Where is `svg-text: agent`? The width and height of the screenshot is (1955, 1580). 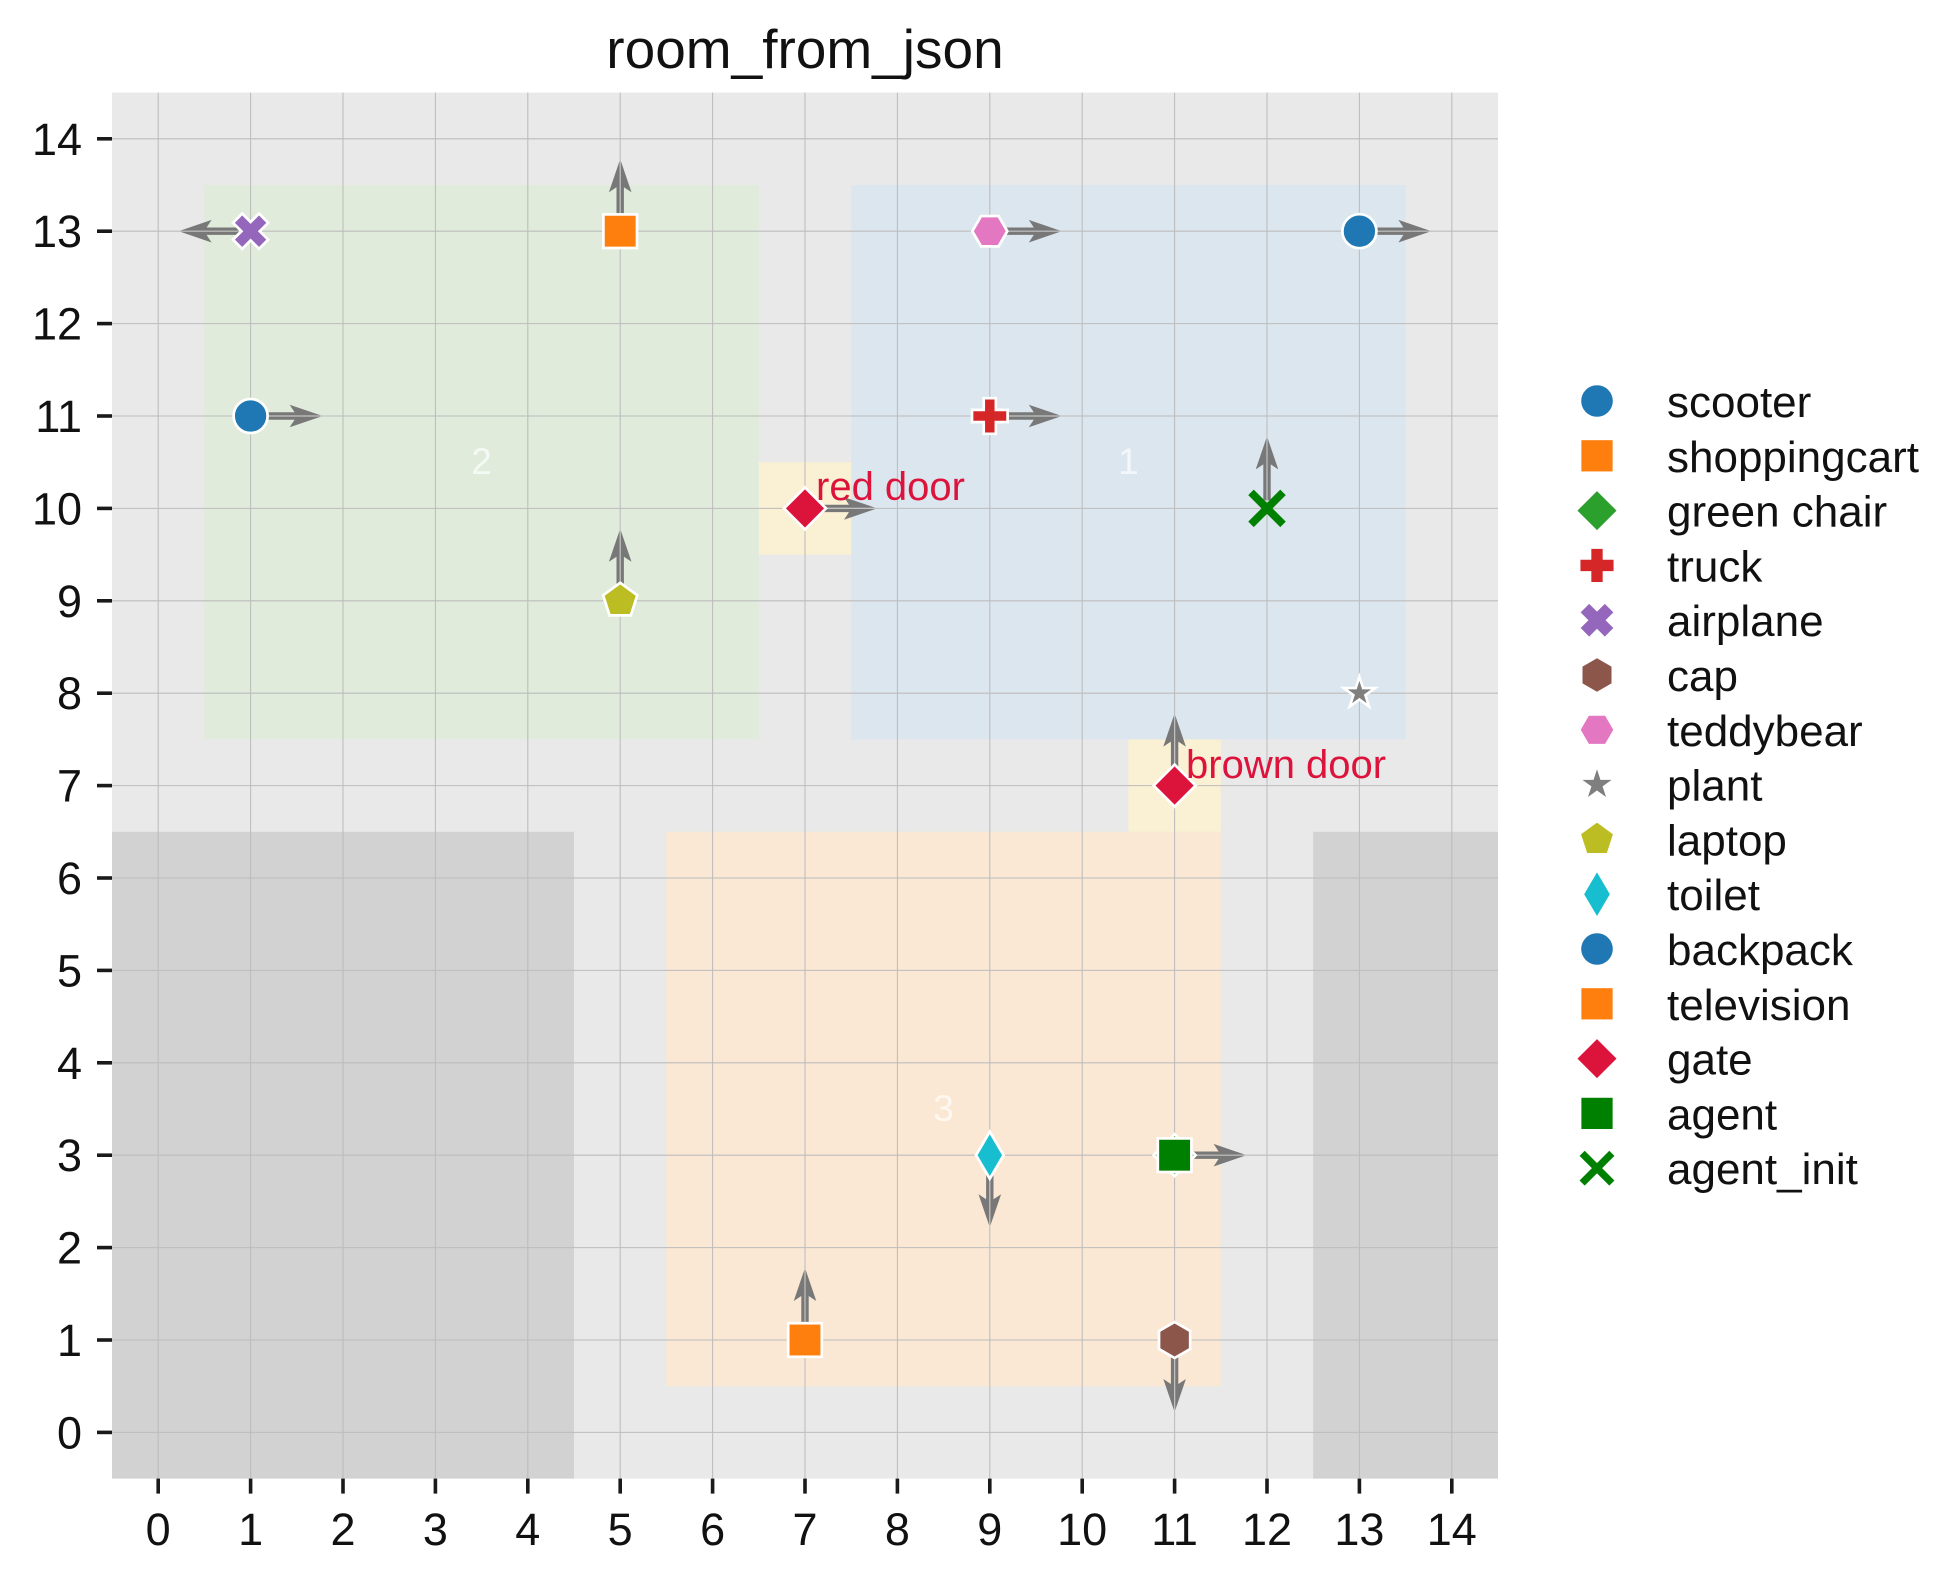 svg-text: agent is located at coordinates (1722, 1114).